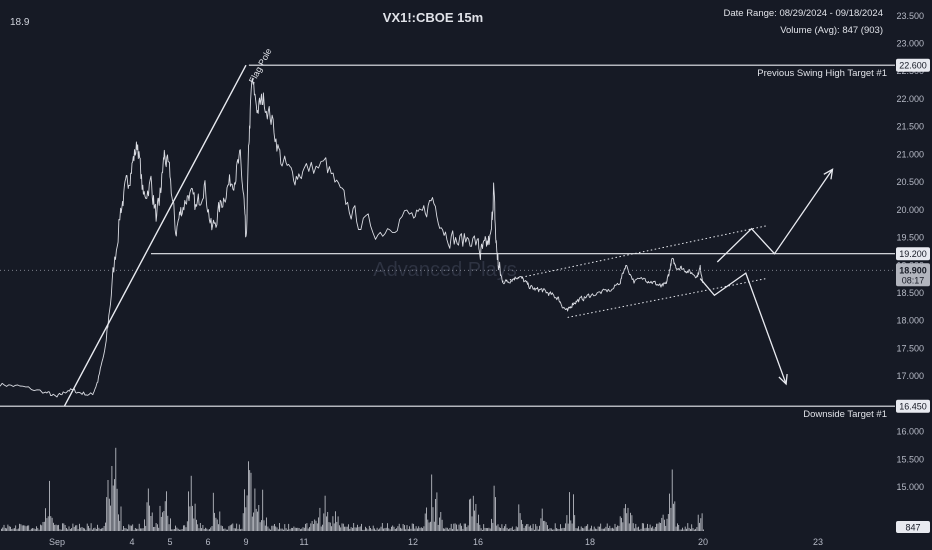  Describe the element at coordinates (910, 44) in the screenshot. I see `y-tick-label: 23.000` at that location.